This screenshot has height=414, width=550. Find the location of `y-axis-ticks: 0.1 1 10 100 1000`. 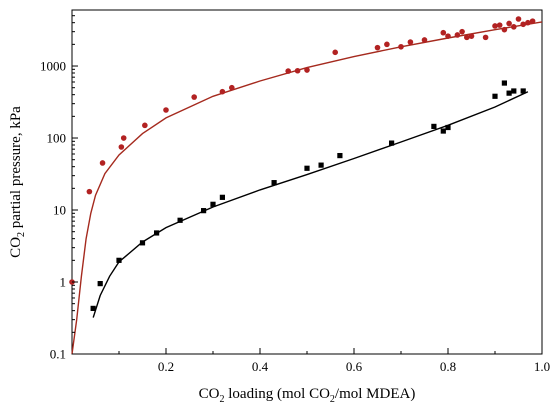

y-axis-ticks: 0.1 1 10 100 1000 is located at coordinates (59, 185).